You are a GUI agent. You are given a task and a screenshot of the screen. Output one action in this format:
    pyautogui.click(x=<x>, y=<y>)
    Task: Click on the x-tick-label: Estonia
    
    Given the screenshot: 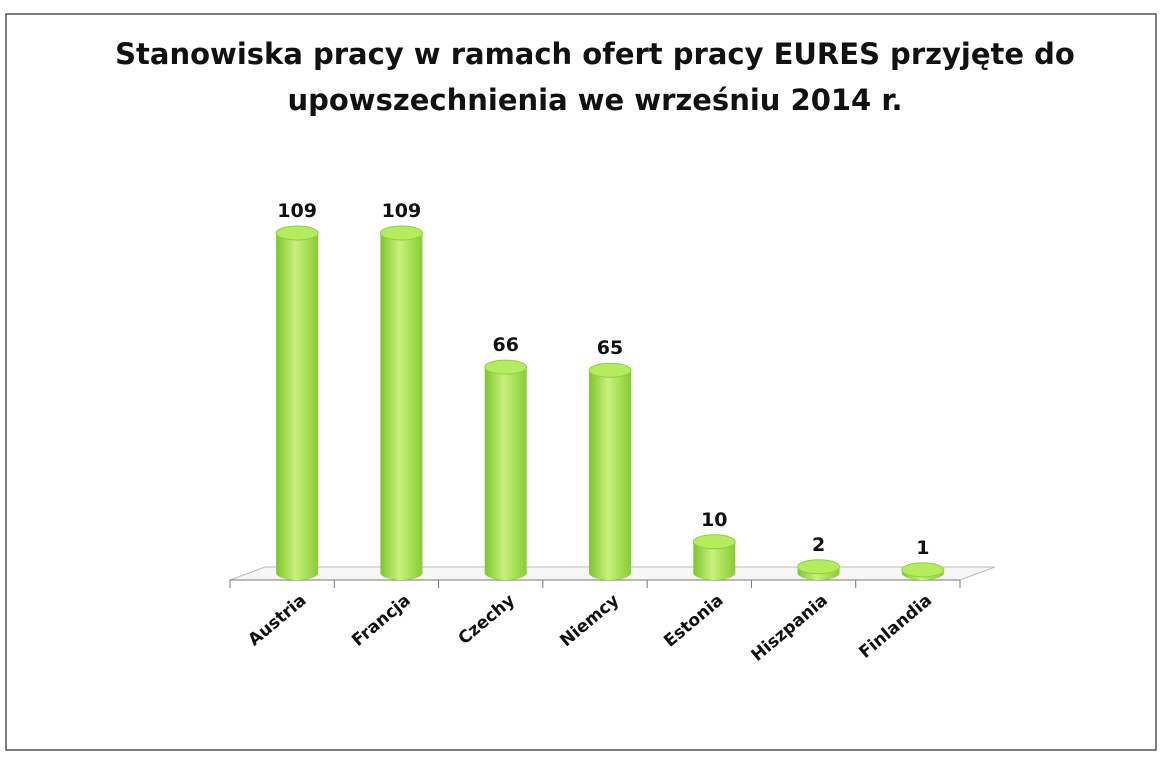 What is the action you would take?
    pyautogui.click(x=693, y=621)
    